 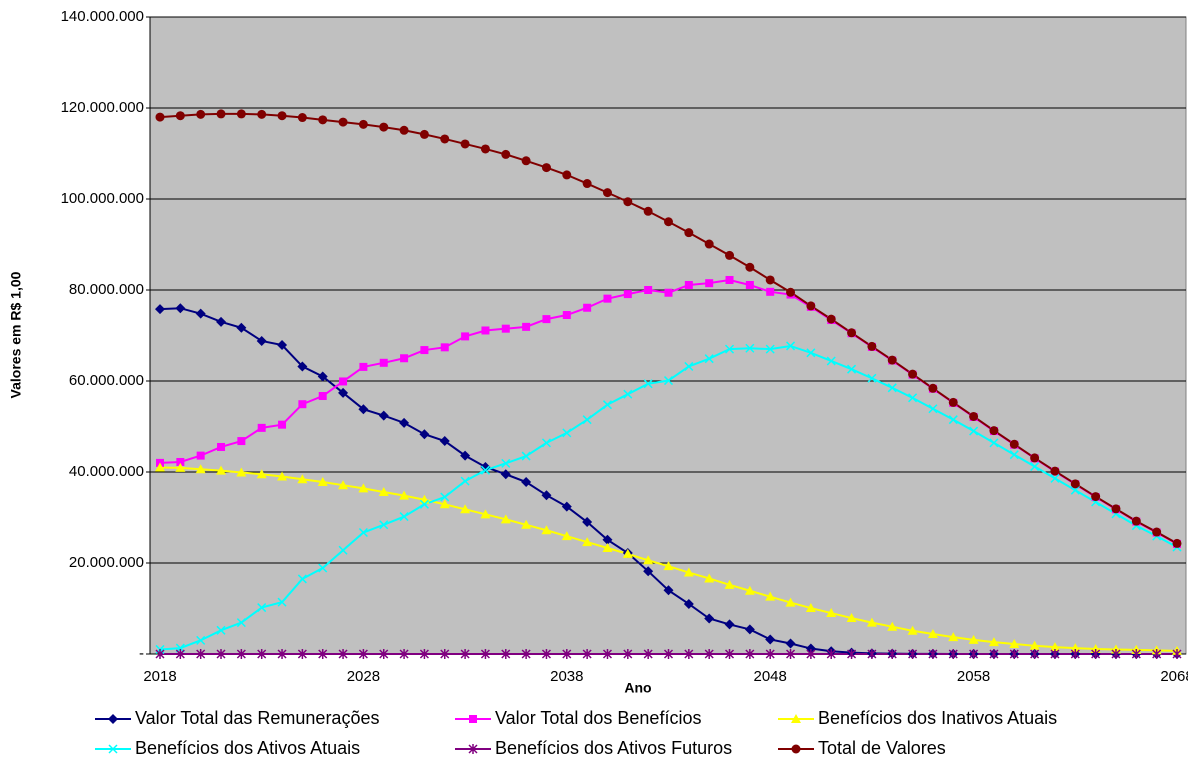 What do you see at coordinates (16, 334) in the screenshot?
I see `y-axis-title: Valores em R$ 1,00` at bounding box center [16, 334].